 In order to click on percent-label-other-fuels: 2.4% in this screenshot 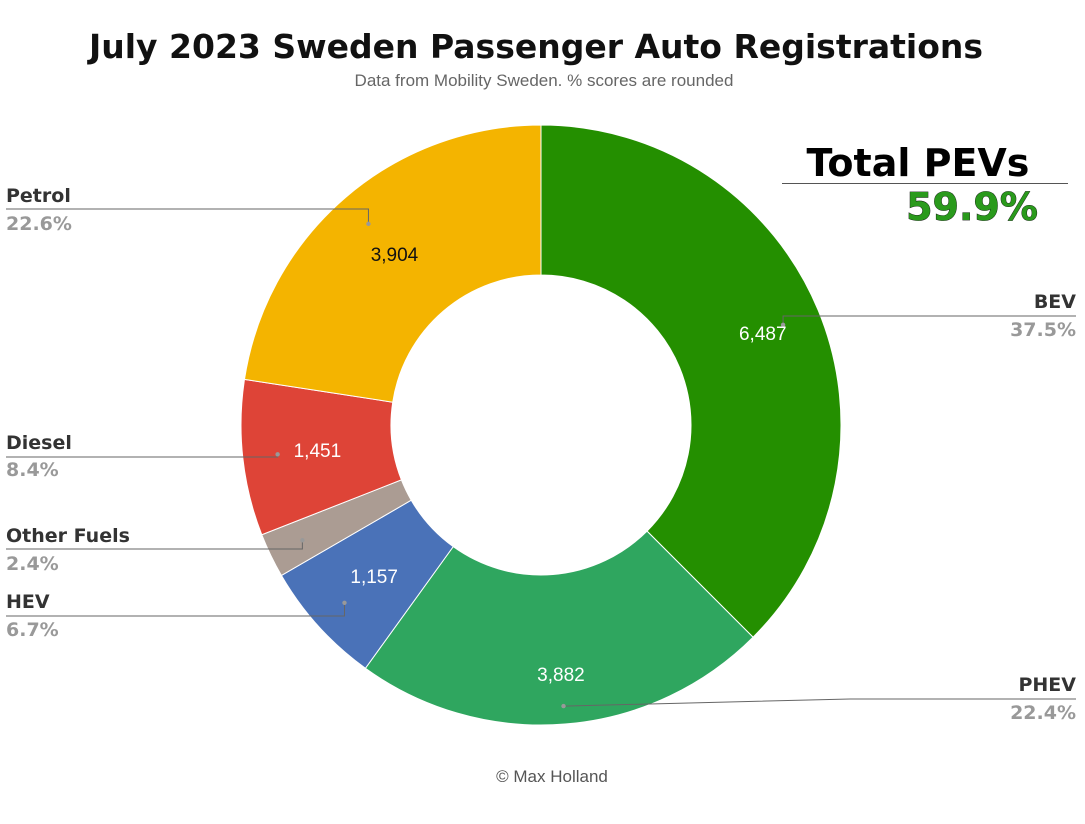, I will do `click(32, 564)`.